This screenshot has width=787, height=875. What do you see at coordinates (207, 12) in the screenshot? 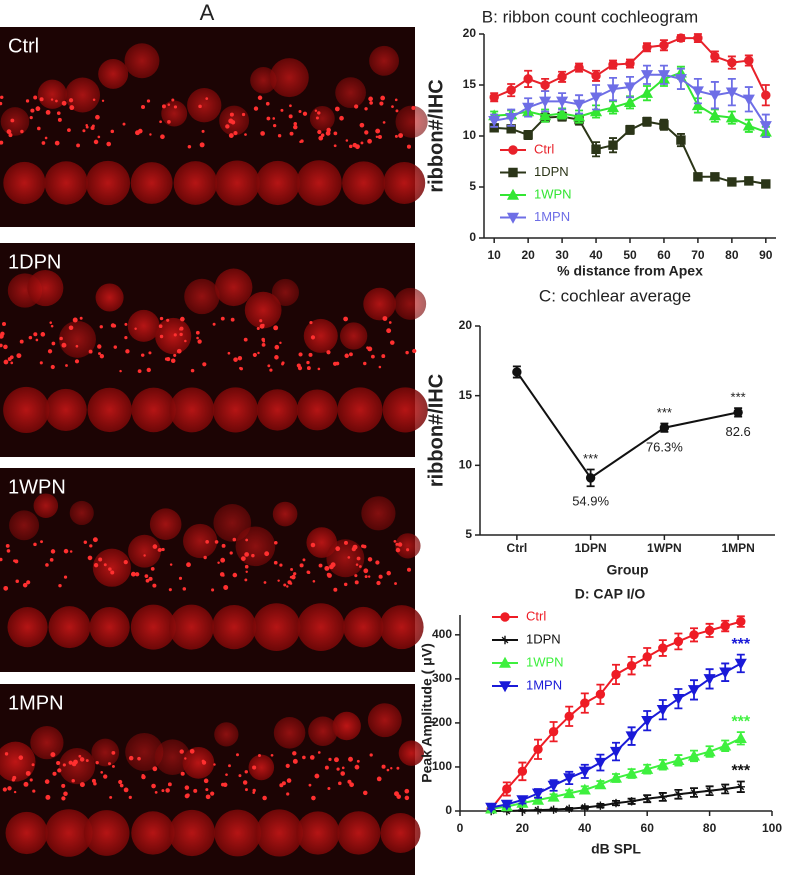
I see `panel-title: A` at bounding box center [207, 12].